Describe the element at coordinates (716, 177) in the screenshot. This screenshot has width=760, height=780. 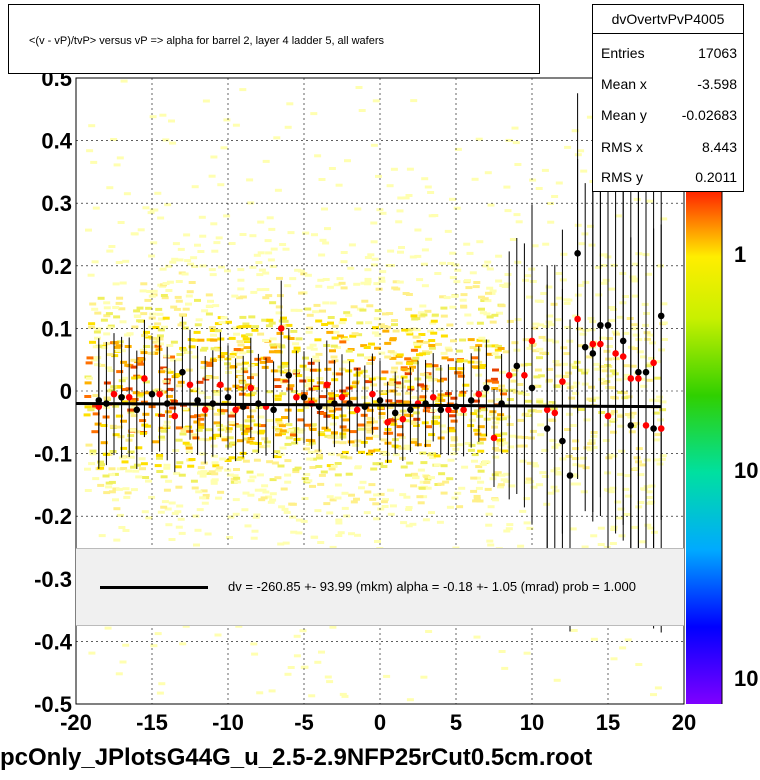
I see `stat-value: 0.2011` at that location.